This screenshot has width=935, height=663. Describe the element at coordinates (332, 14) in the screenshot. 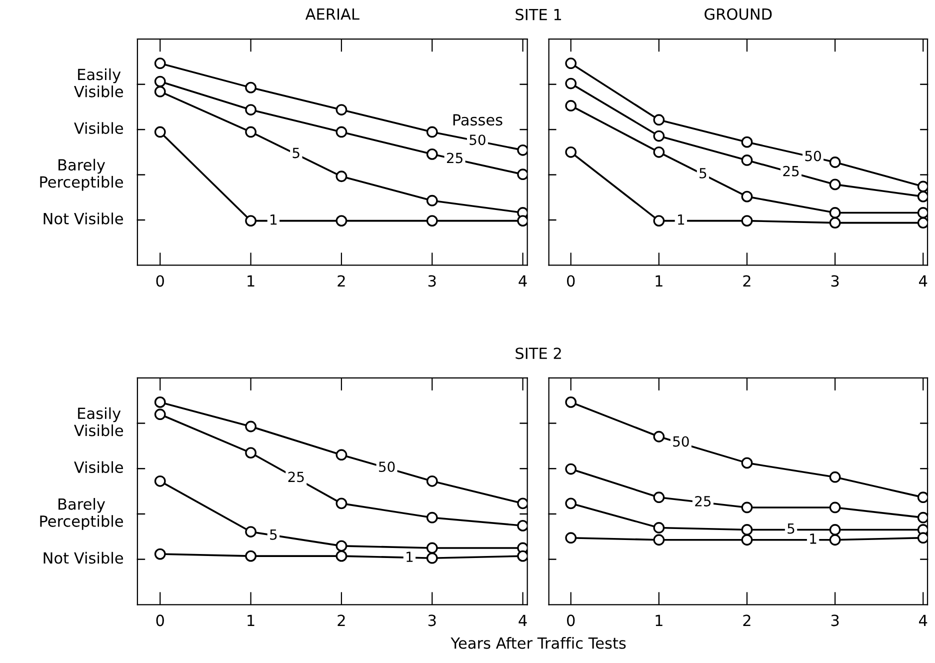

I see `chart-title: AERIAL` at that location.